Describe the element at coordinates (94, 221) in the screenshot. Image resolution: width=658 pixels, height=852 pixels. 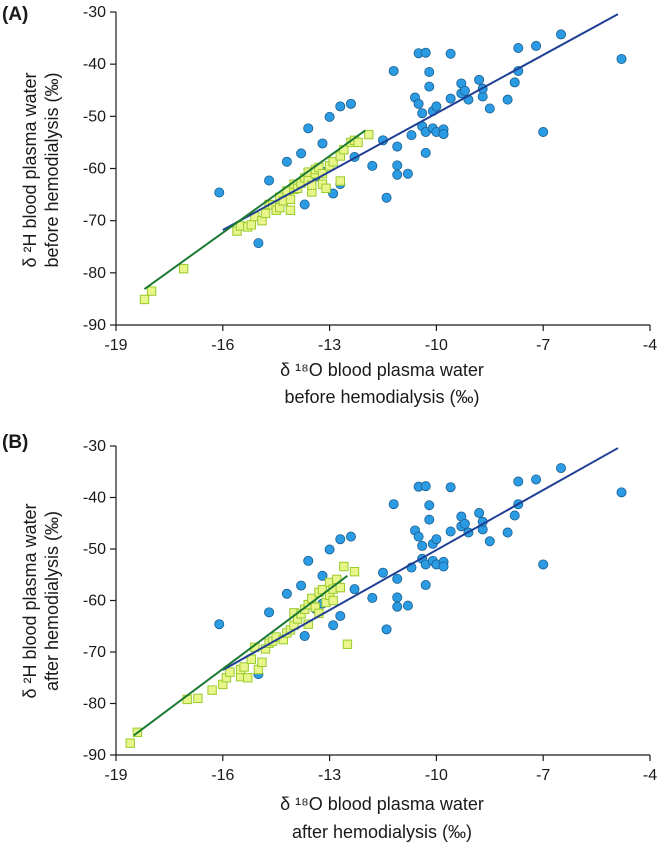
I see `y-tick-label: -70` at that location.